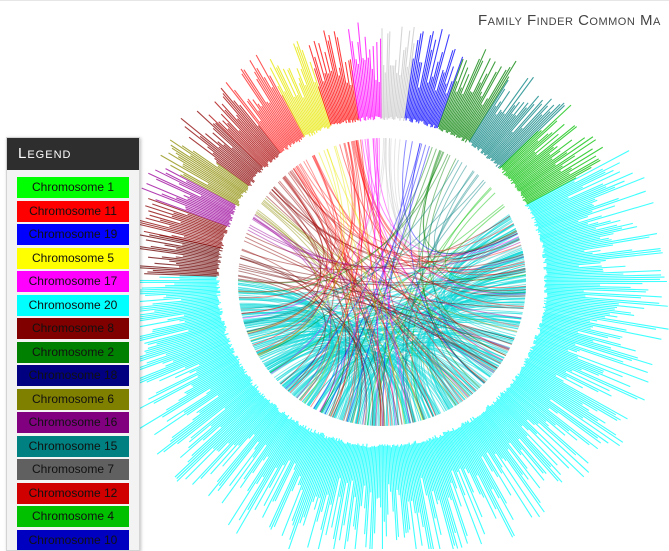 The height and width of the screenshot is (551, 669). I want to click on legend-item: Chromosome 8, so click(73, 328).